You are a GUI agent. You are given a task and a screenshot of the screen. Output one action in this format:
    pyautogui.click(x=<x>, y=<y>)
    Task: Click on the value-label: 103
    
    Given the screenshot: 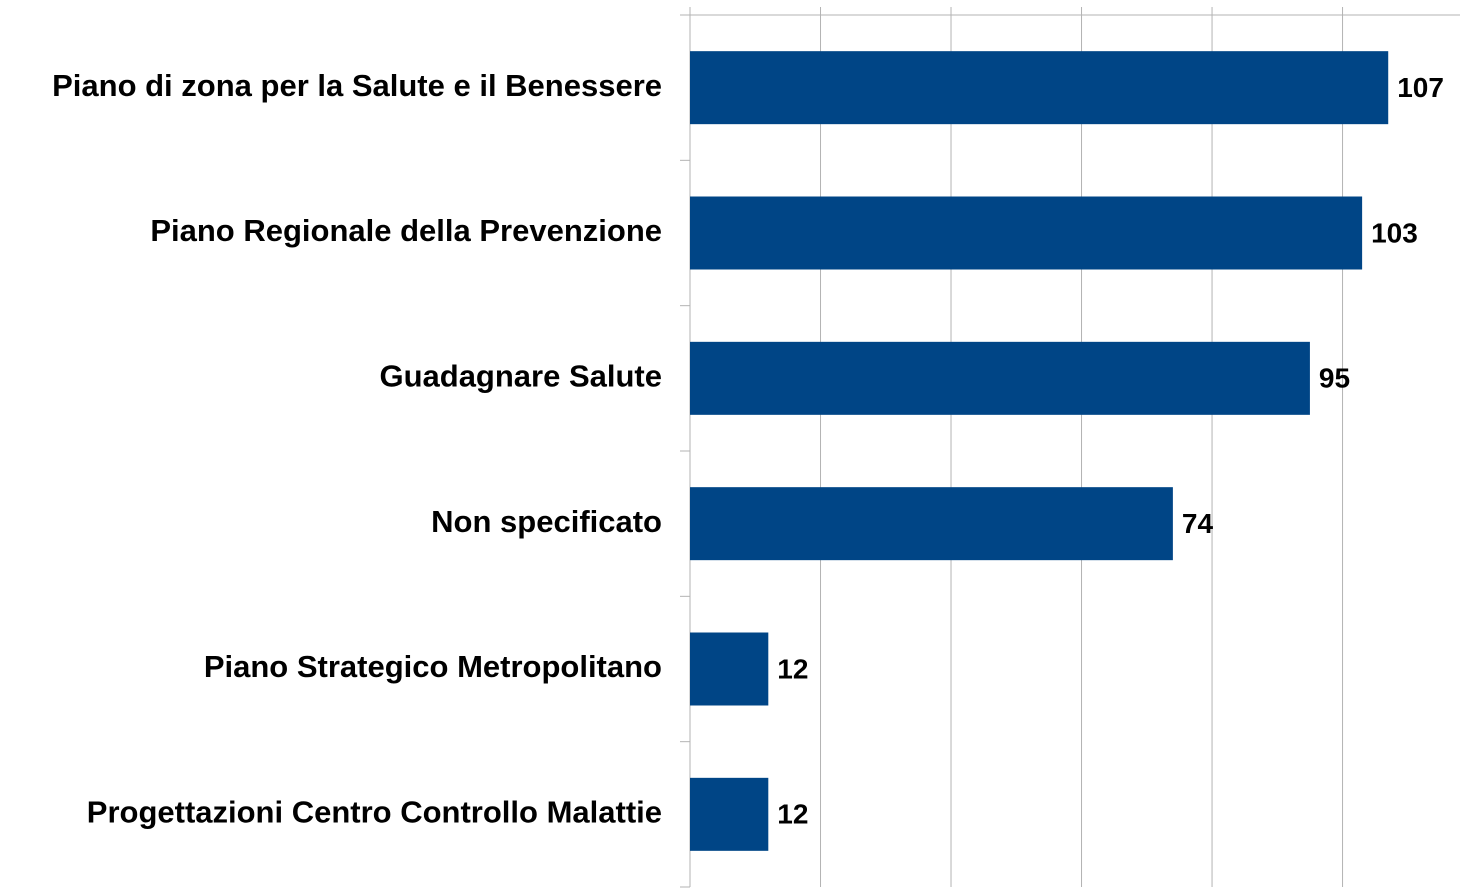 What is the action you would take?
    pyautogui.click(x=1394, y=232)
    